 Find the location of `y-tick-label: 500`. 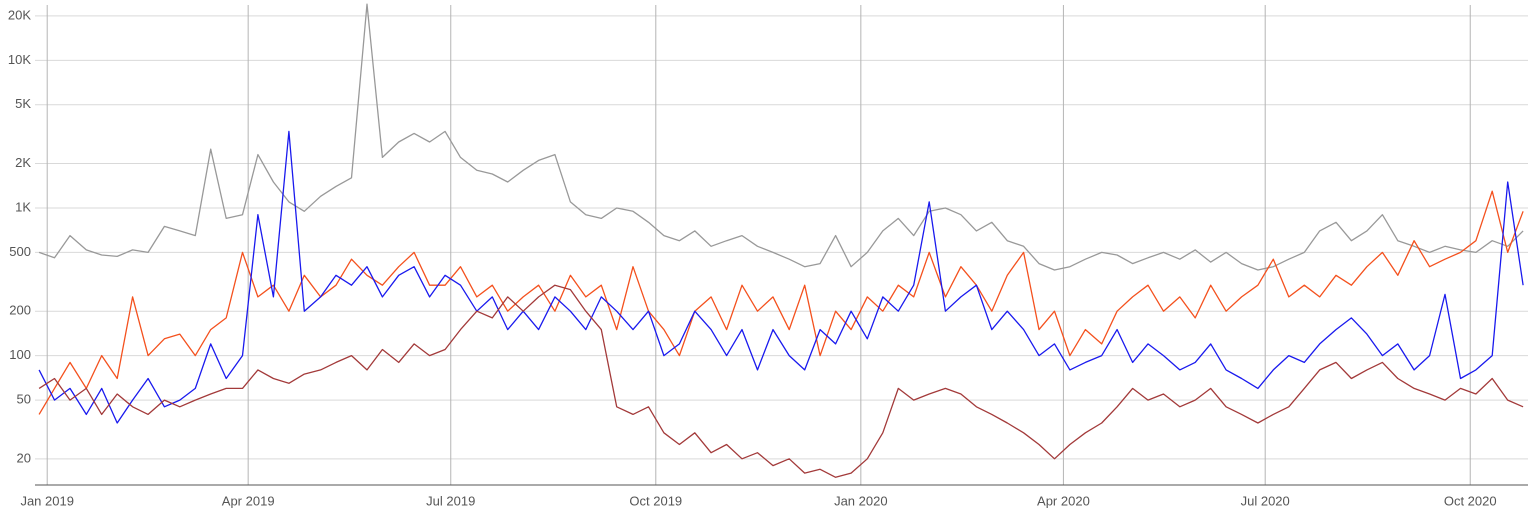

y-tick-label: 500 is located at coordinates (20, 251).